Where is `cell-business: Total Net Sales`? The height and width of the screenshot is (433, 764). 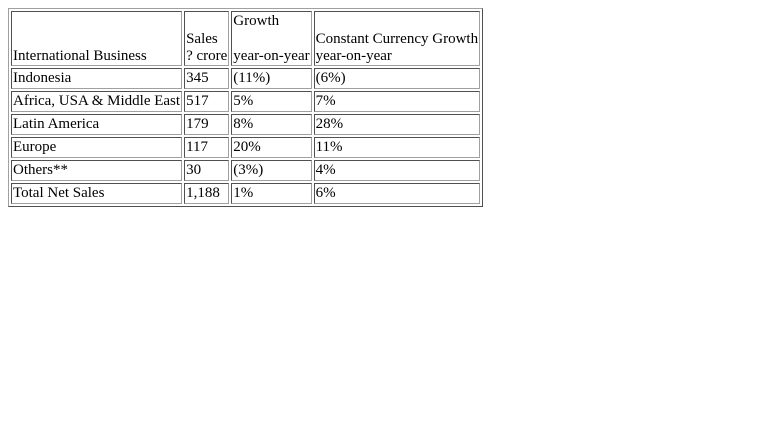 cell-business: Total Net Sales is located at coordinates (97, 193).